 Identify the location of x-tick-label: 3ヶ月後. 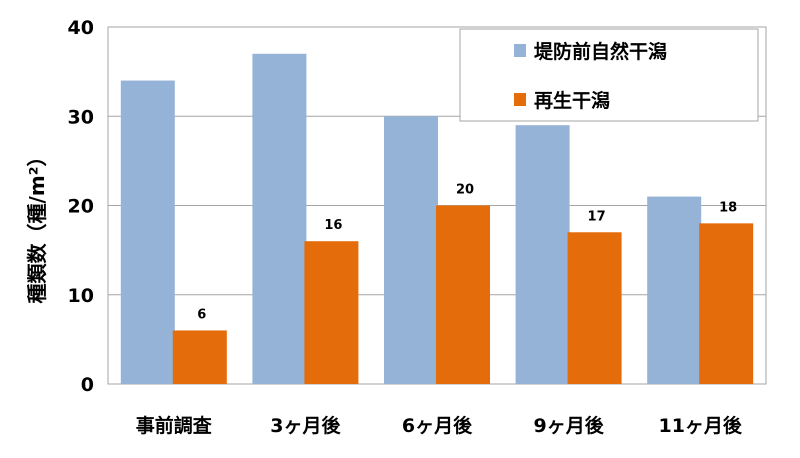
(305, 425).